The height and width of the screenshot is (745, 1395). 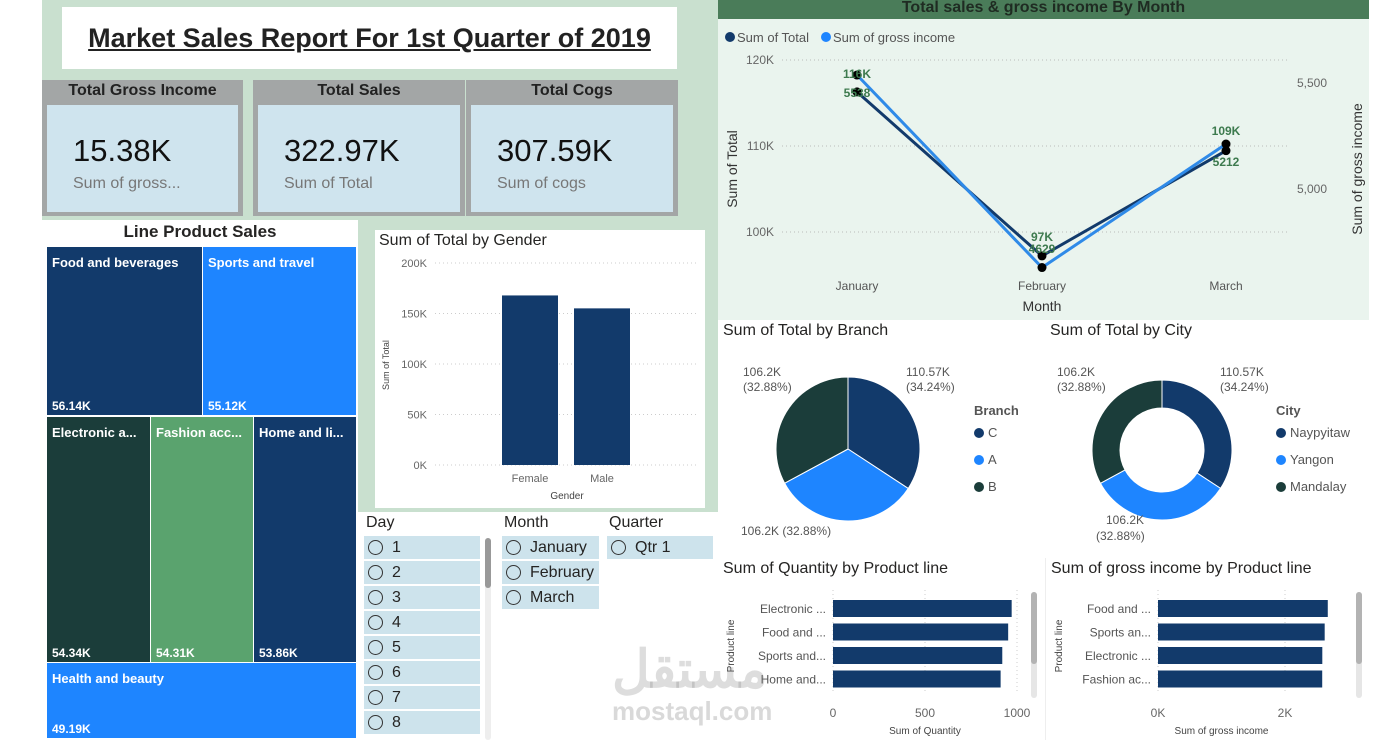 I want to click on month-option: January, so click(x=550, y=547).